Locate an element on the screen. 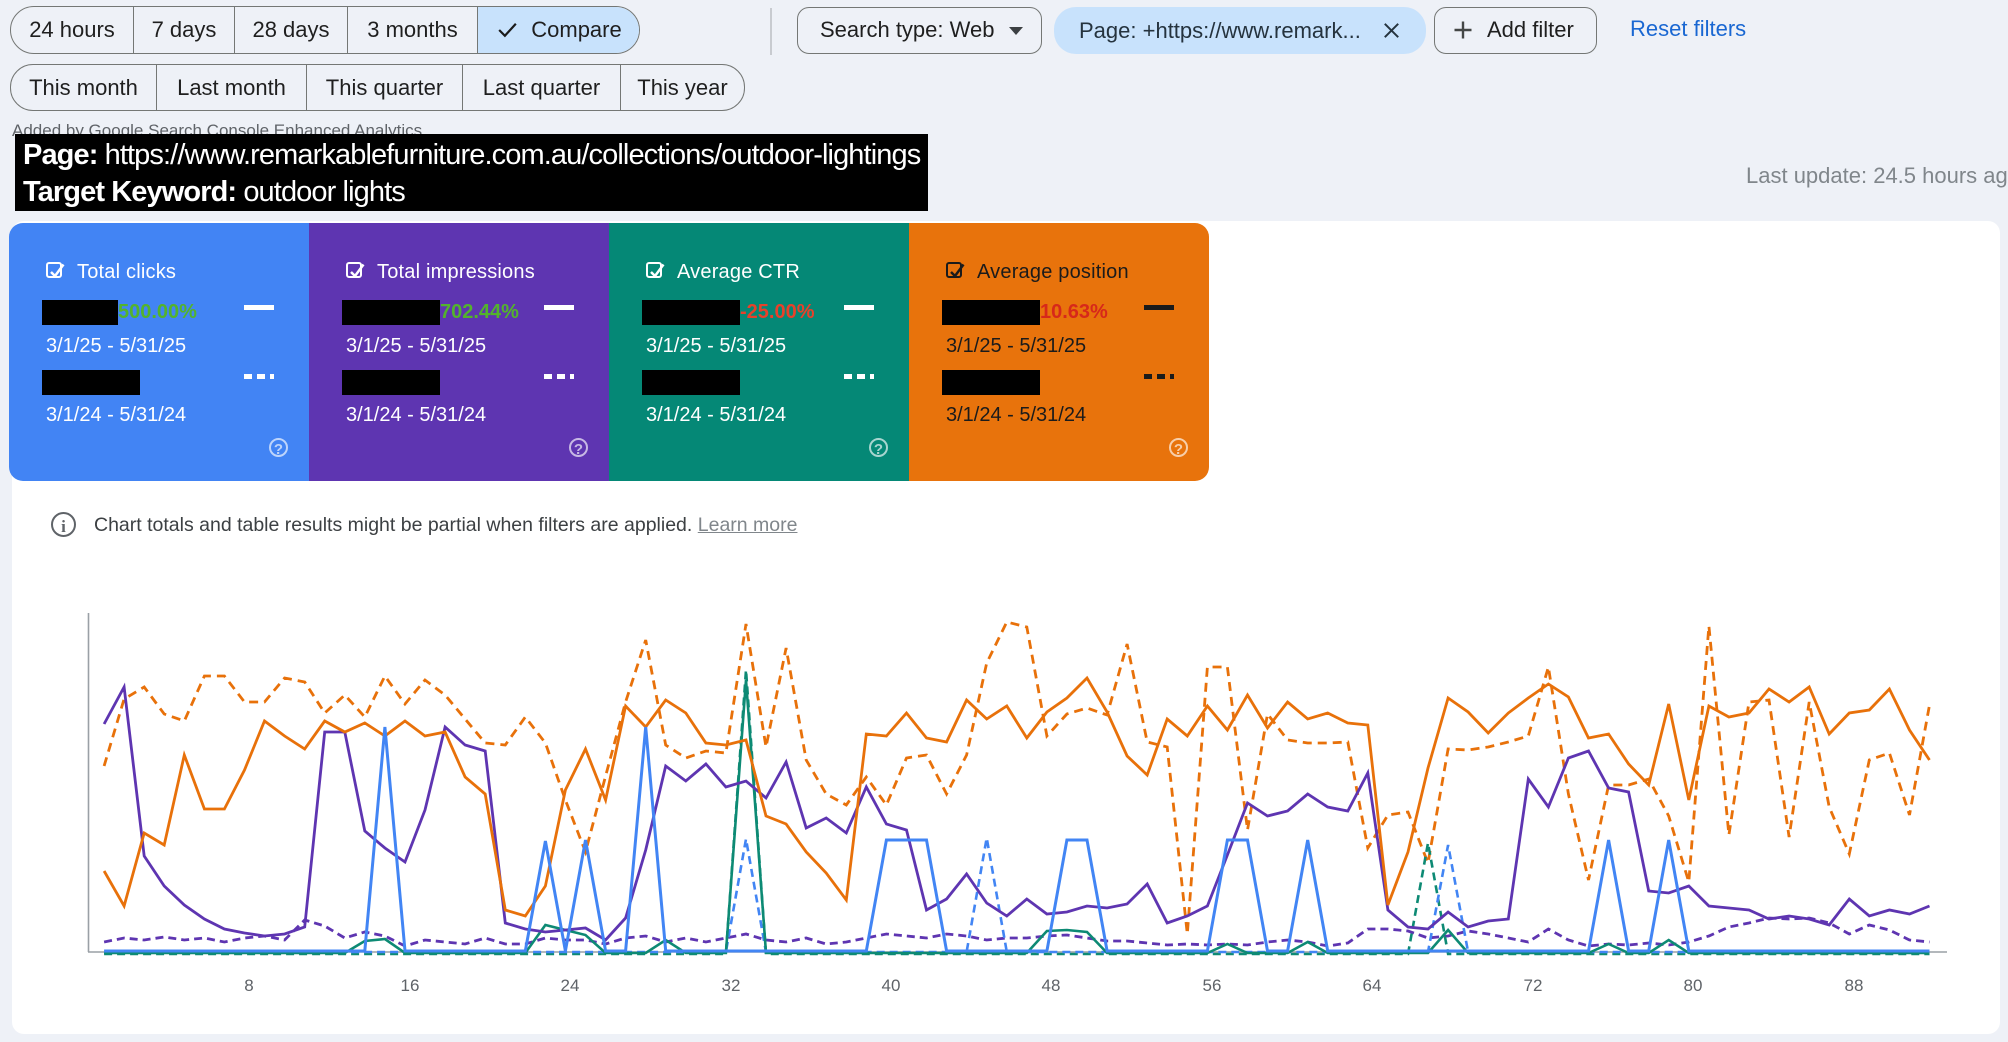 The image size is (2008, 1042). svg-text: 88 is located at coordinates (1854, 985).